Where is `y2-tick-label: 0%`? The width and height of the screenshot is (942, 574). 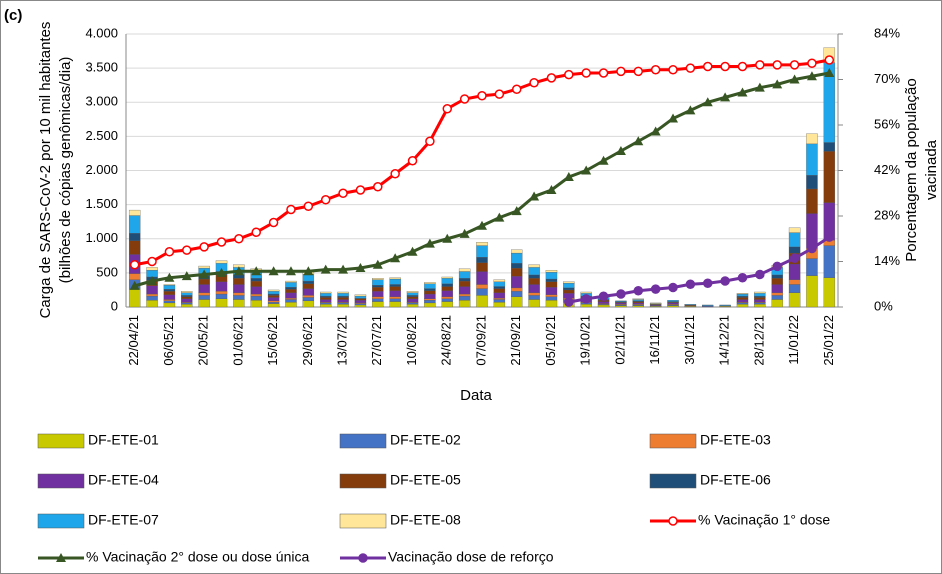 y2-tick-label: 0% is located at coordinates (883, 305).